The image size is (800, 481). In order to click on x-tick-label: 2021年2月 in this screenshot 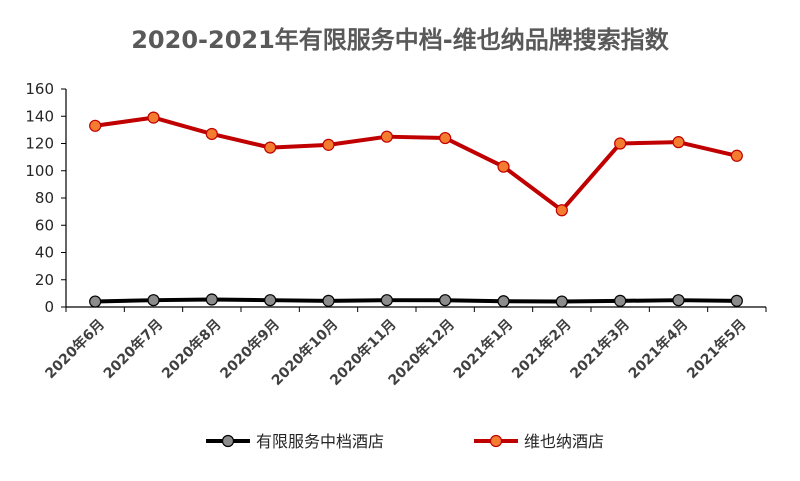, I will do `click(541, 349)`.